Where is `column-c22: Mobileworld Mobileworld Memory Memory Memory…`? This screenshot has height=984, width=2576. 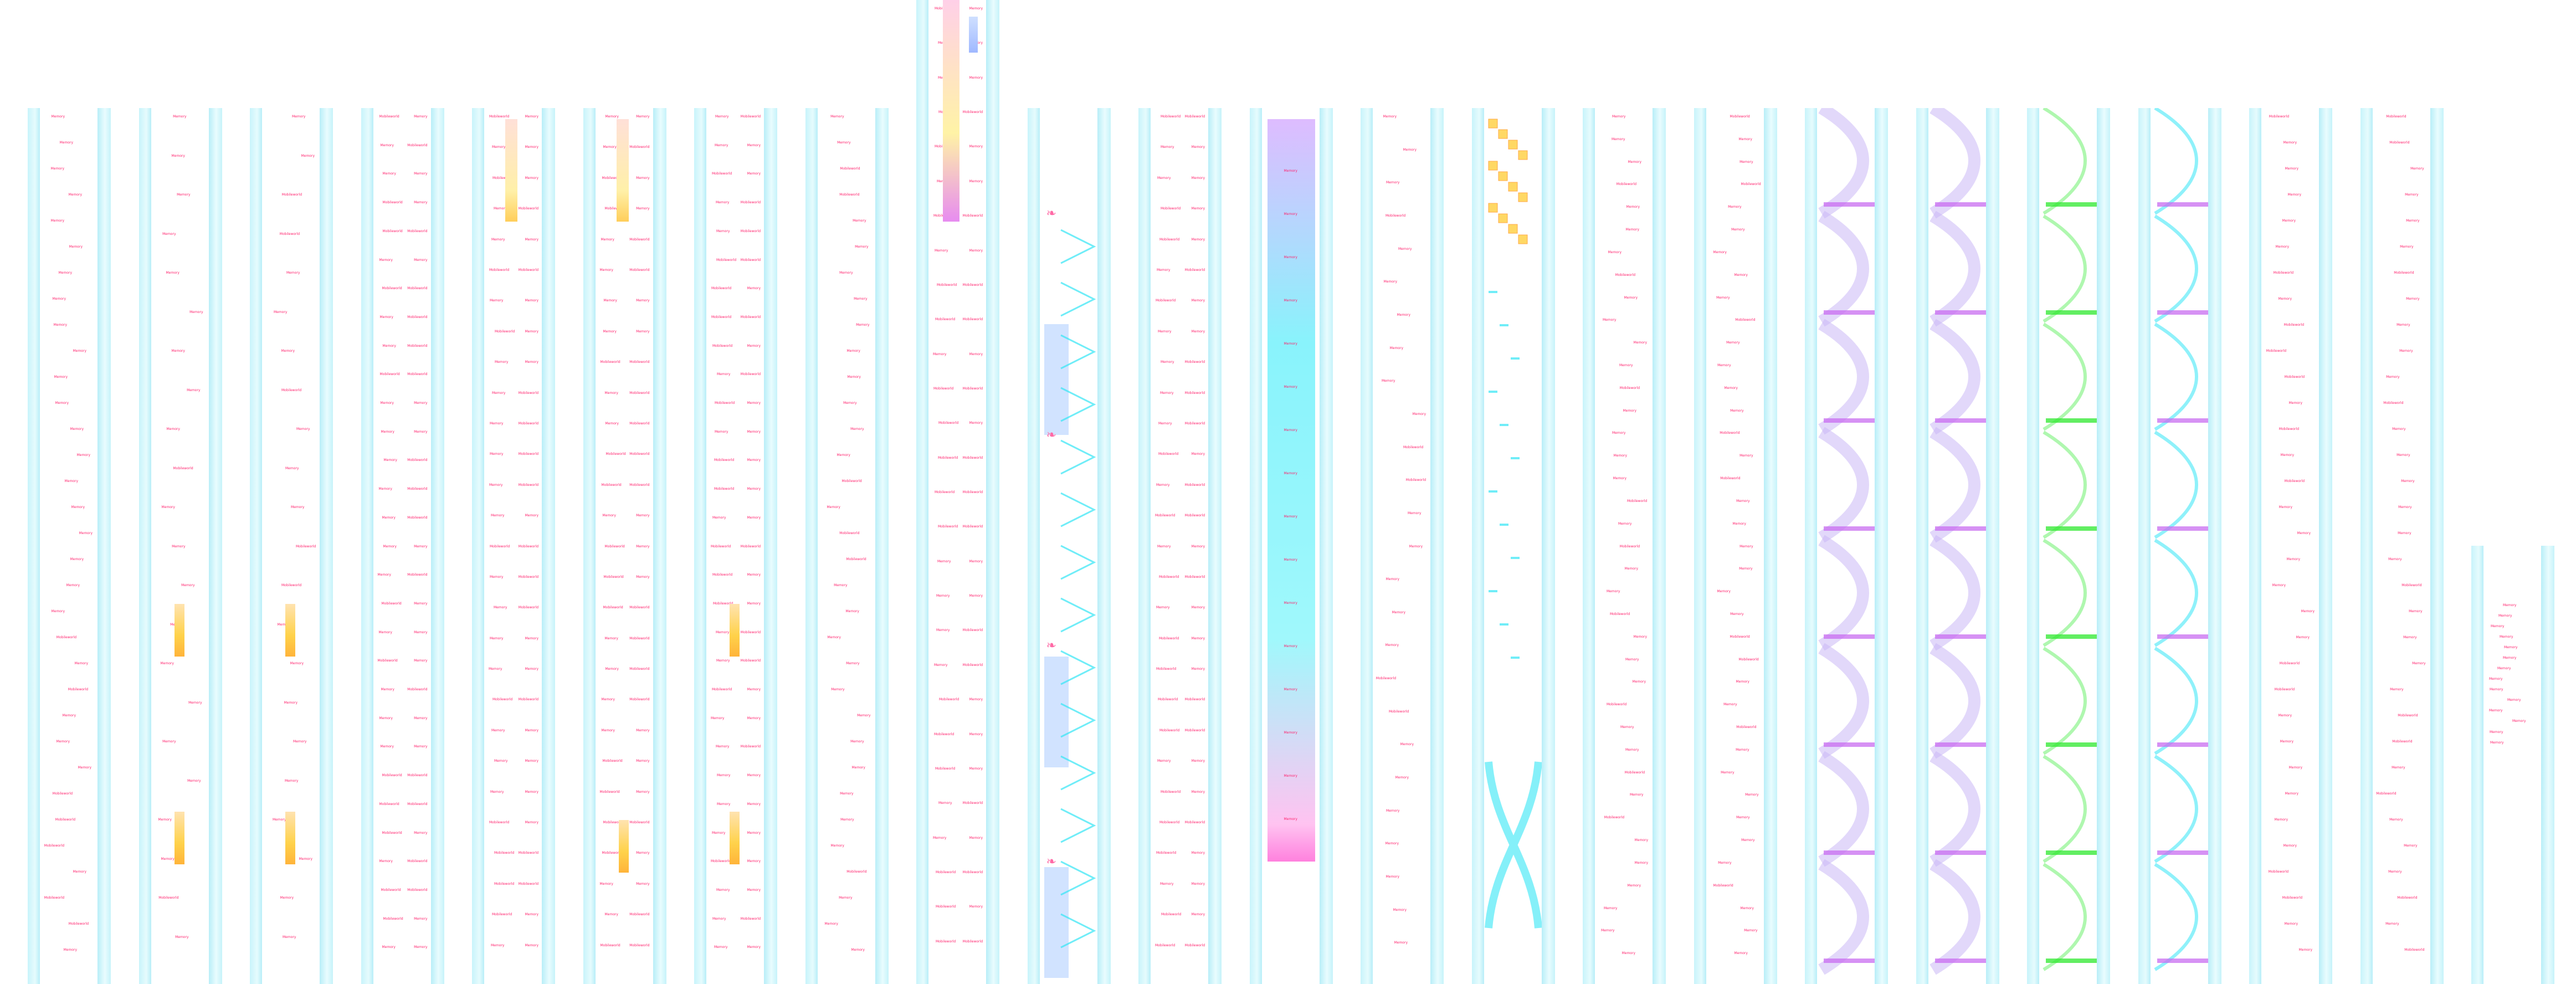 column-c22: Mobileworld Mobileworld Memory Memory Memory… is located at coordinates (2402, 546).